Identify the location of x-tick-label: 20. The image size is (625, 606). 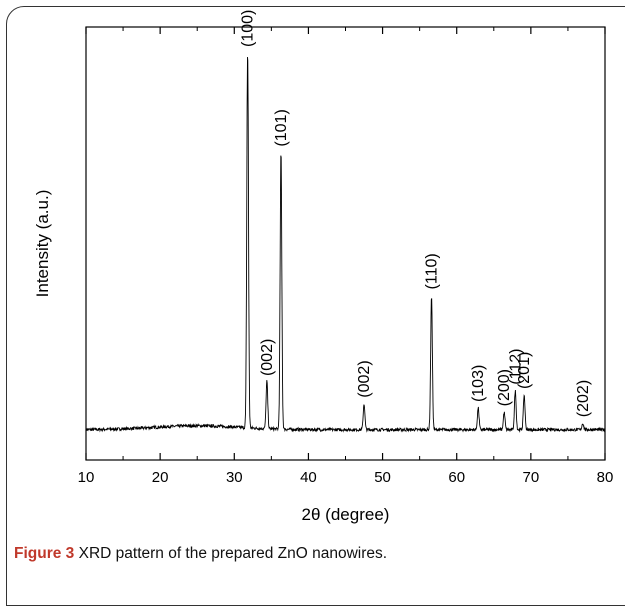
(160, 477).